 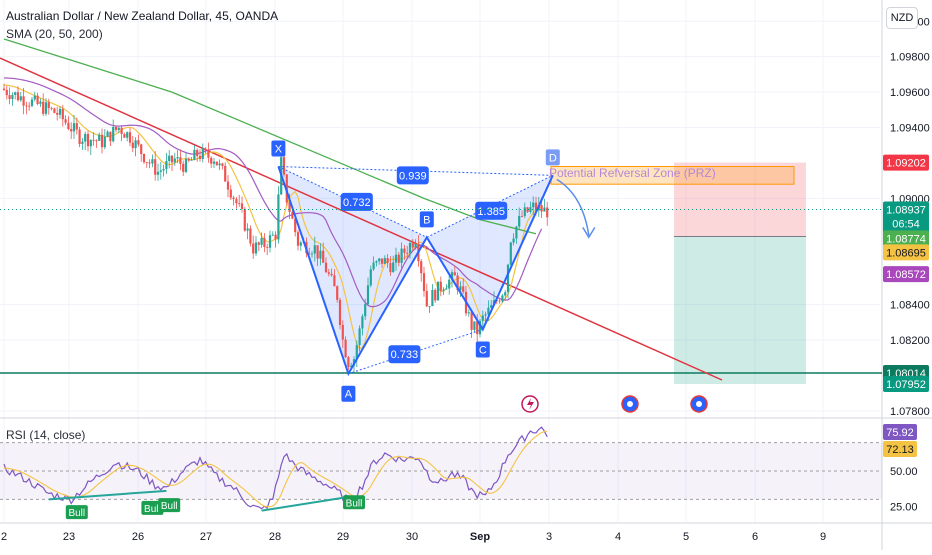 I want to click on rsi-tick-label: 25.00, so click(x=904, y=507).